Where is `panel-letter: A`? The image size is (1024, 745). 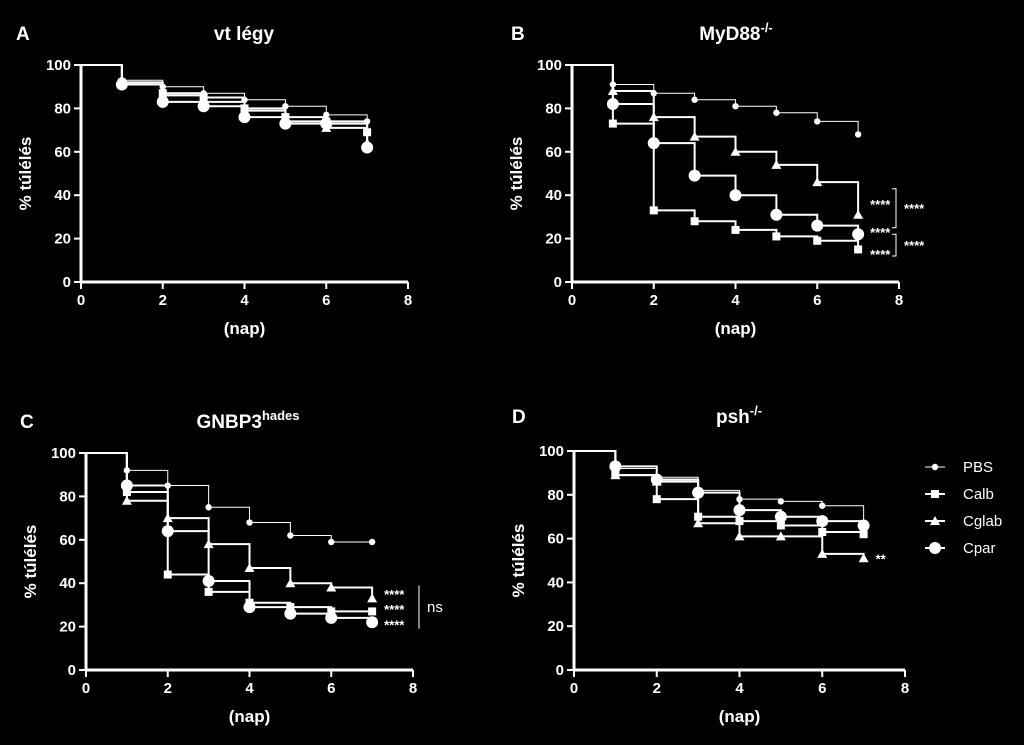
panel-letter: A is located at coordinates (23, 34).